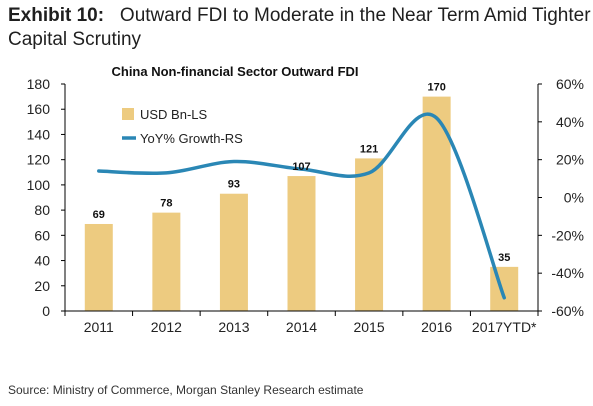 The height and width of the screenshot is (406, 593). What do you see at coordinates (99, 327) in the screenshot?
I see `x-tick-label: 2011` at bounding box center [99, 327].